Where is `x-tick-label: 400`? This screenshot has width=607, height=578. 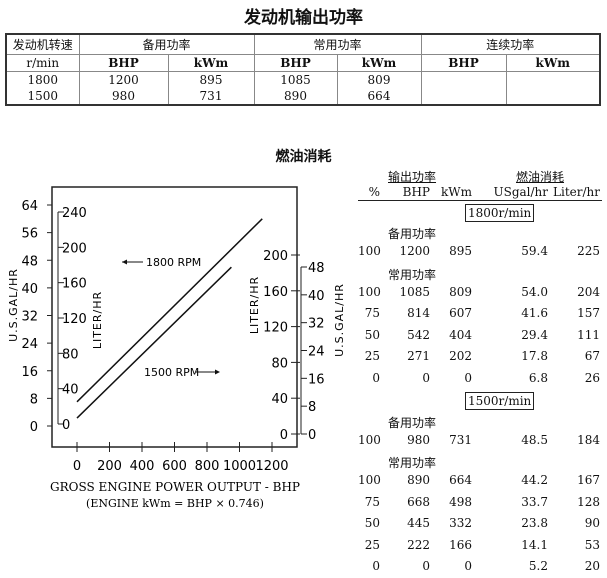 x-tick-label: 400 is located at coordinates (142, 466).